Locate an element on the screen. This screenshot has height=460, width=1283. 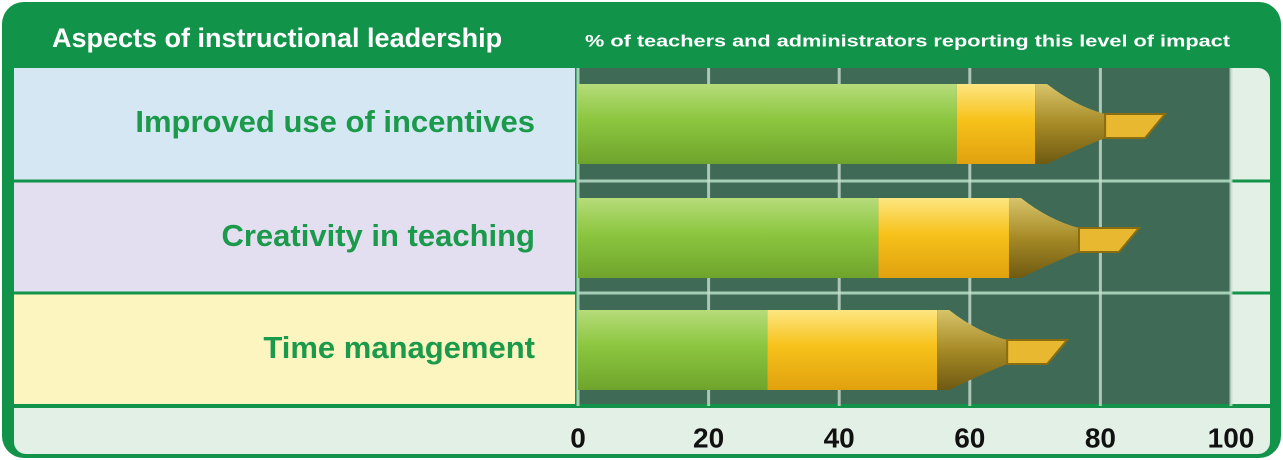
x-tick-label: 100 is located at coordinates (1231, 437).